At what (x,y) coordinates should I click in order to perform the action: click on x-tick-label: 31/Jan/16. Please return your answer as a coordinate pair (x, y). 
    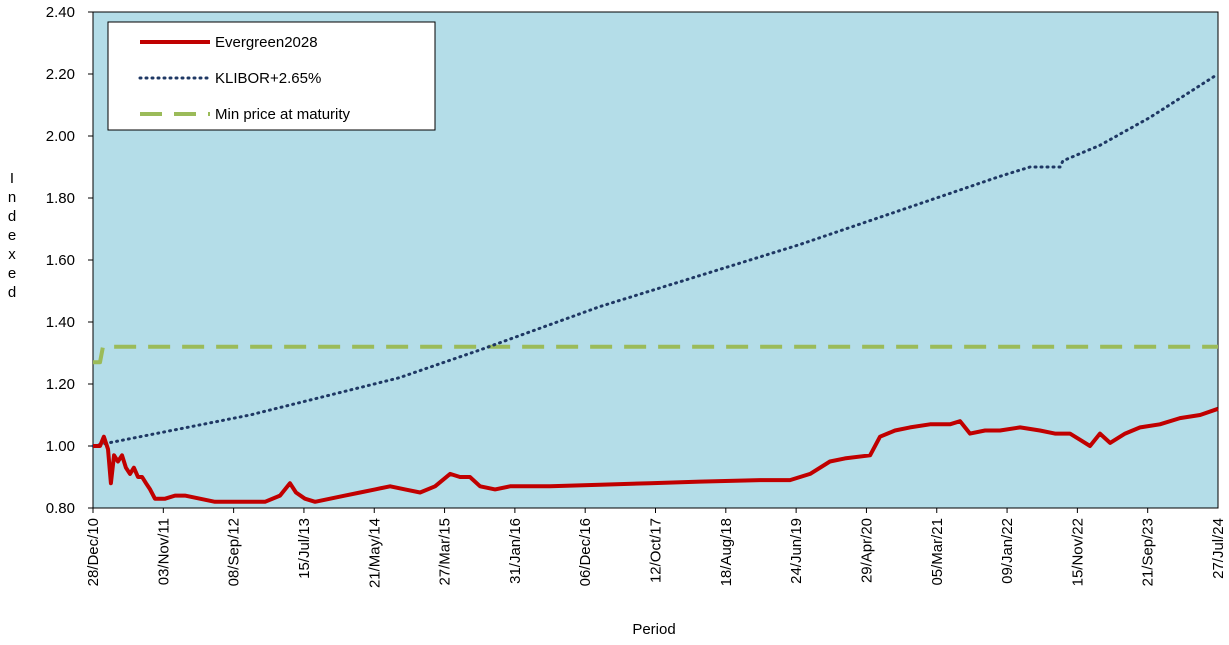
    Looking at the image, I should click on (515, 551).